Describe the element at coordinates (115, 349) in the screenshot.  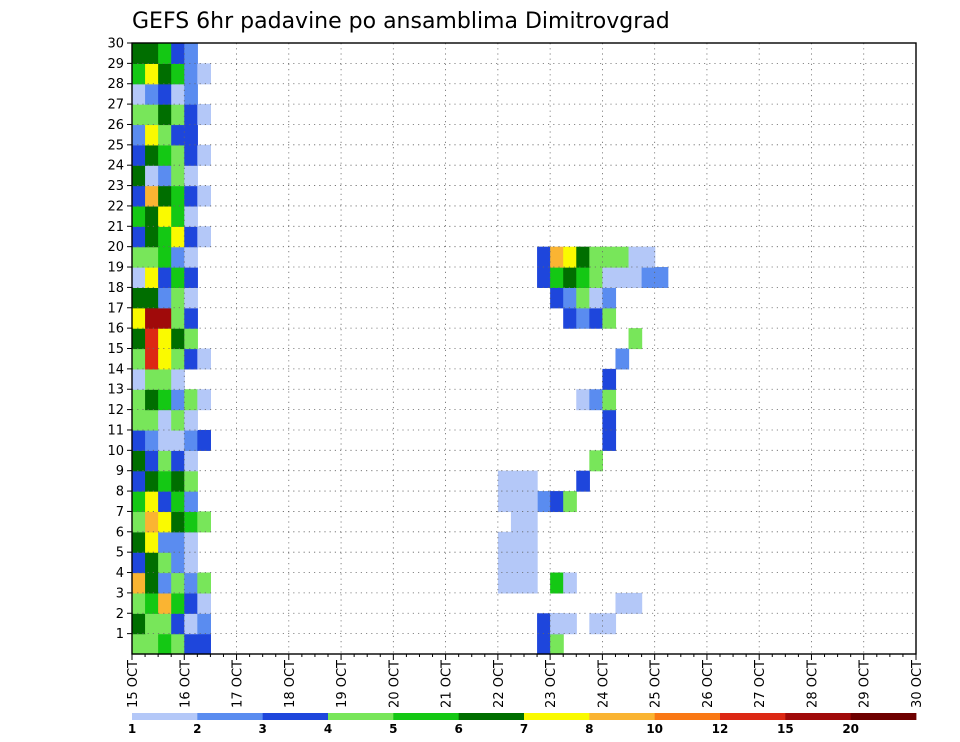
I see `y-tick-label: 15` at that location.